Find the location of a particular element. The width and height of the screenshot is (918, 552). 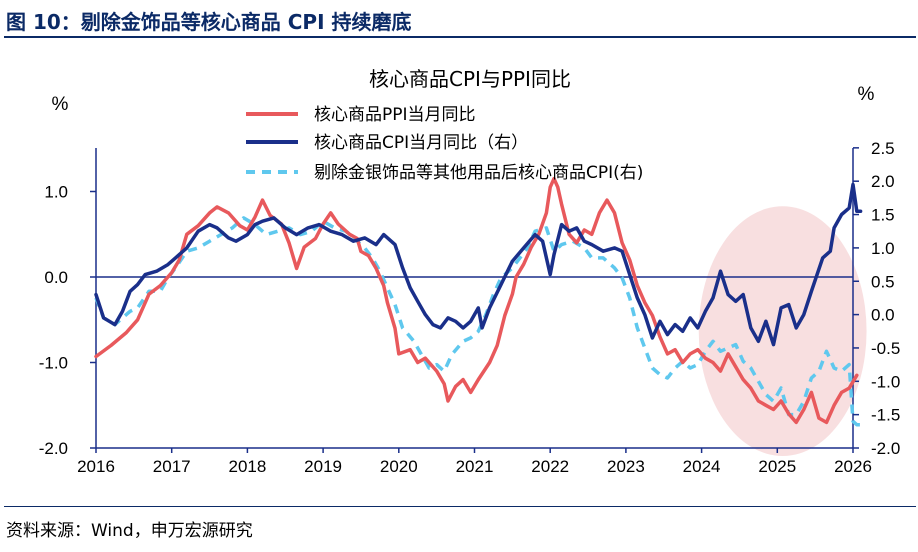

left-tick-label: -1.0 is located at coordinates (53, 363).